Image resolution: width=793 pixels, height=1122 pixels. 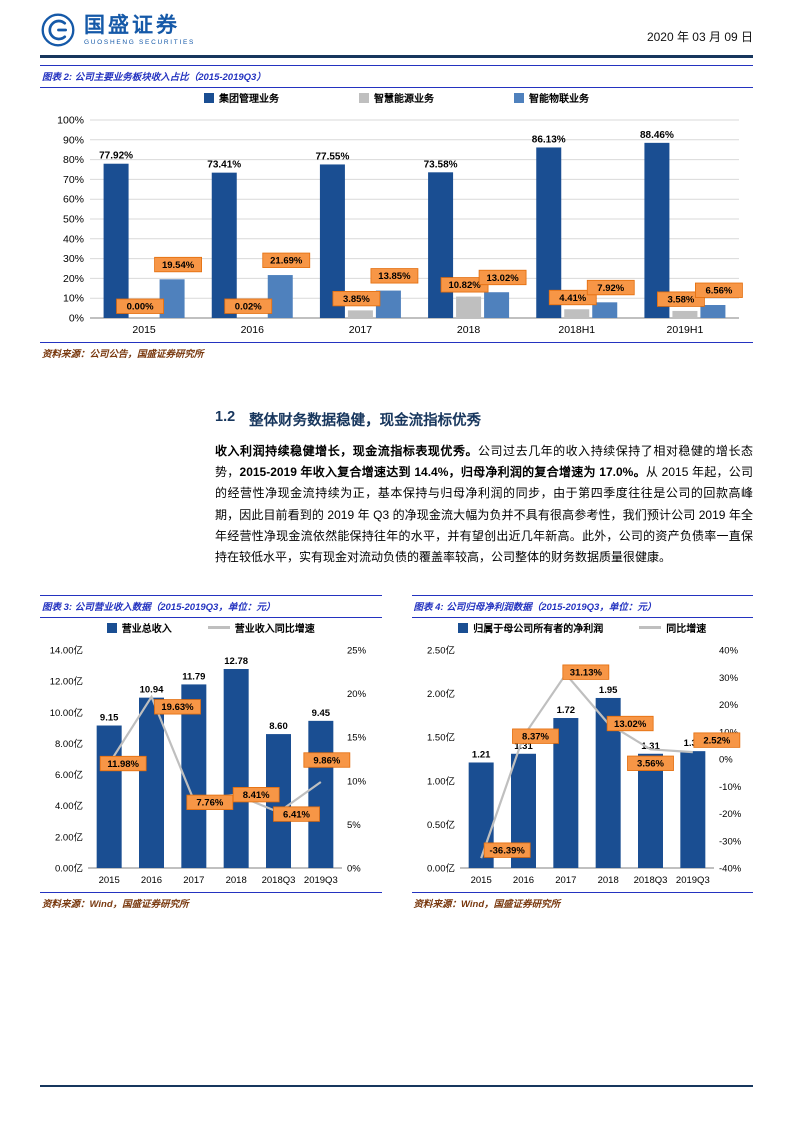 I want to click on value-label: 7.76%, so click(x=209, y=802).